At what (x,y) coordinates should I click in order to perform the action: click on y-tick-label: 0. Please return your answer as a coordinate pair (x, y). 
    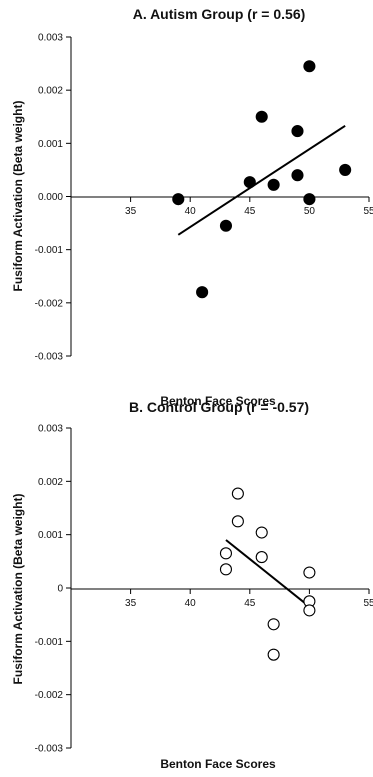
    Looking at the image, I should click on (60, 589).